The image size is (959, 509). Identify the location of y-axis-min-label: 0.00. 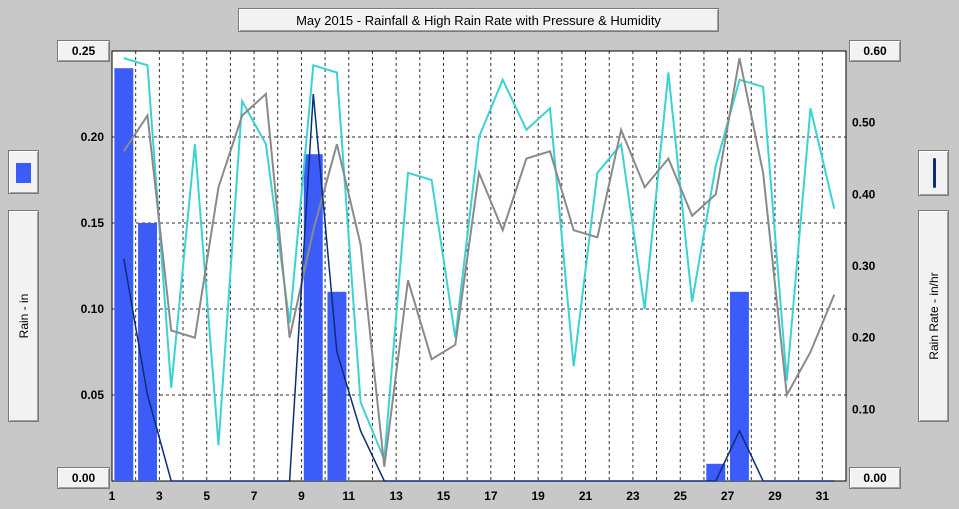
(83, 478).